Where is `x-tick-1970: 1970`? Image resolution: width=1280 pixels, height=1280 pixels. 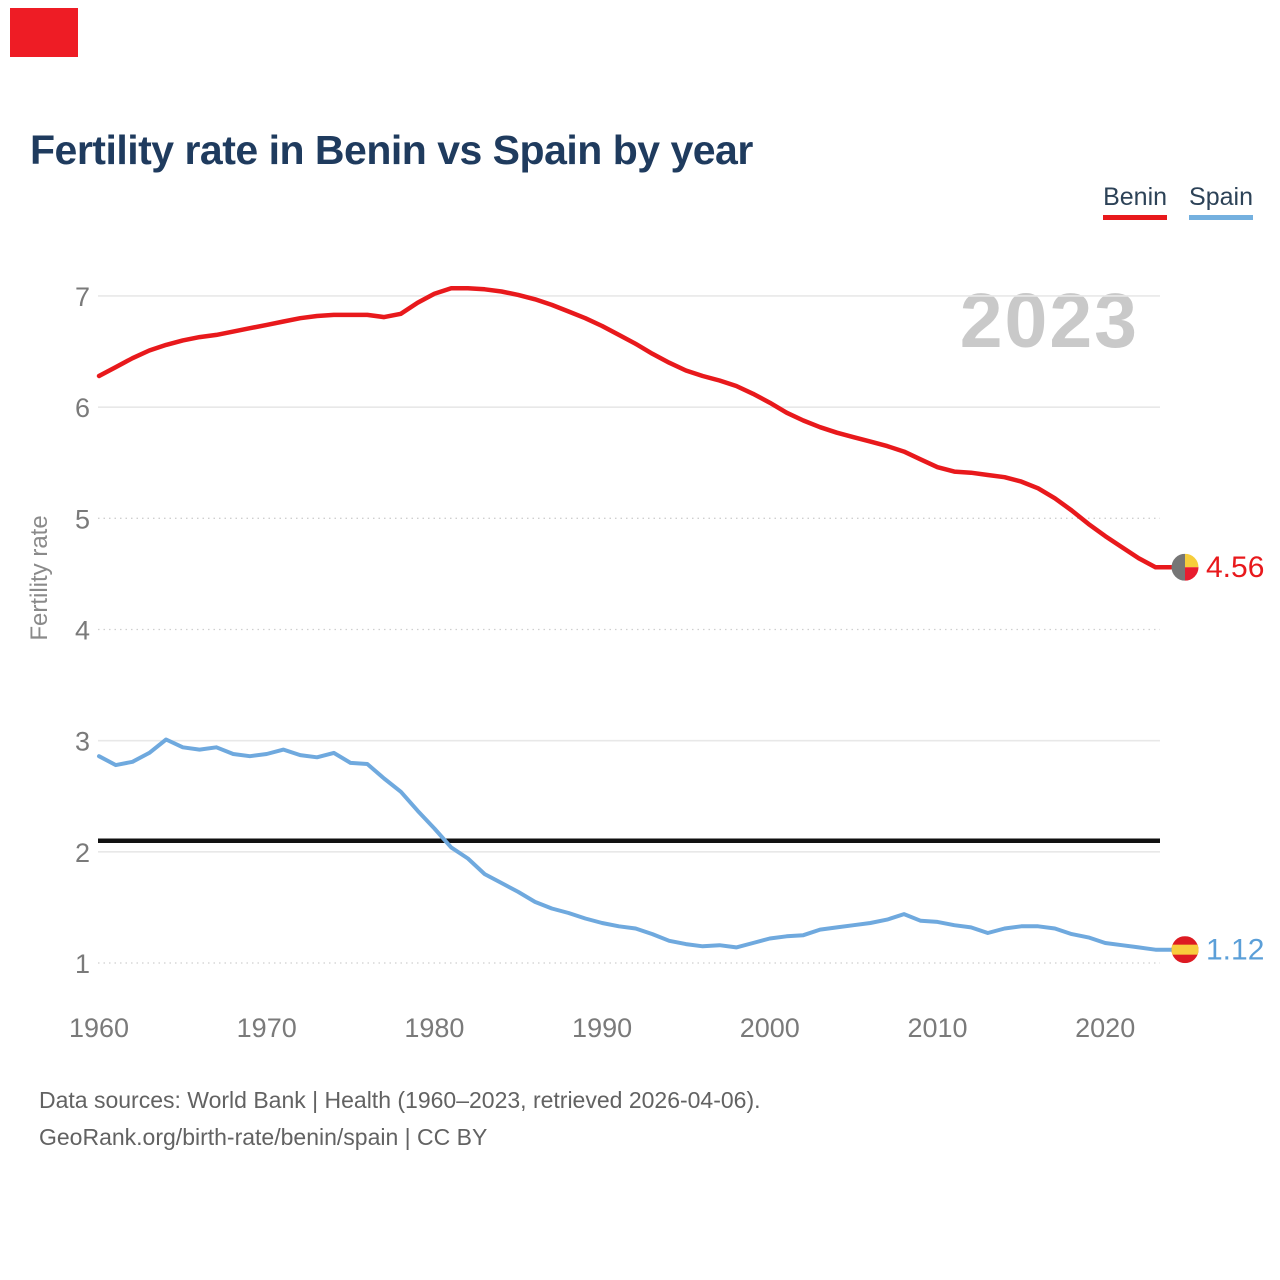
x-tick-1970: 1970 is located at coordinates (267, 1028).